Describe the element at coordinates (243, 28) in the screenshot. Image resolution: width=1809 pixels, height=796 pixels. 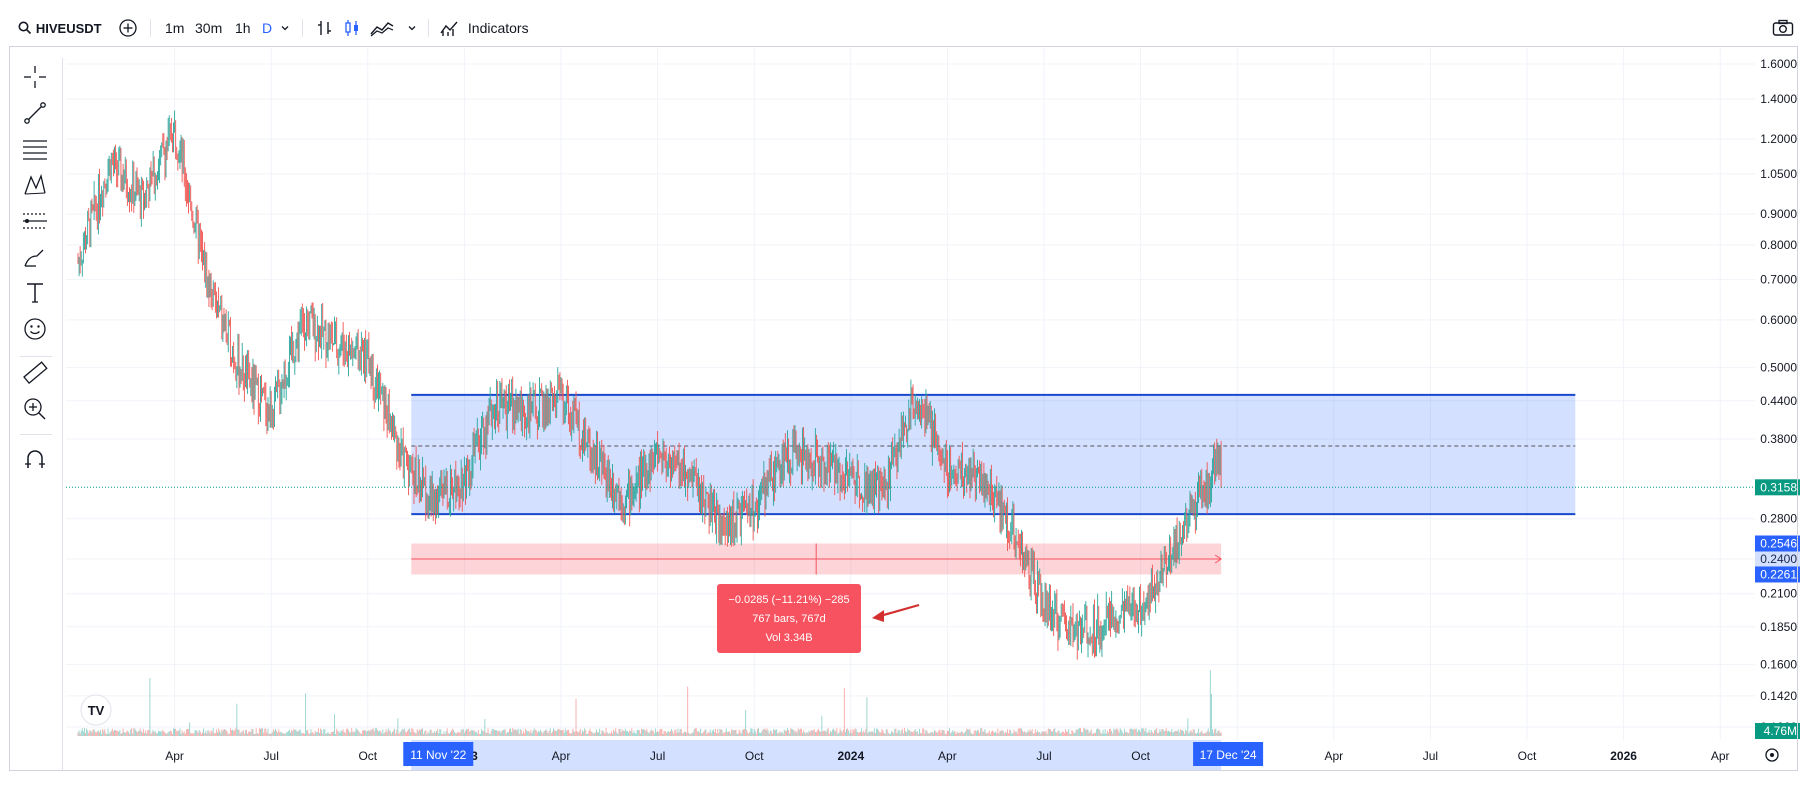
I see `interval-1h: 1h` at that location.